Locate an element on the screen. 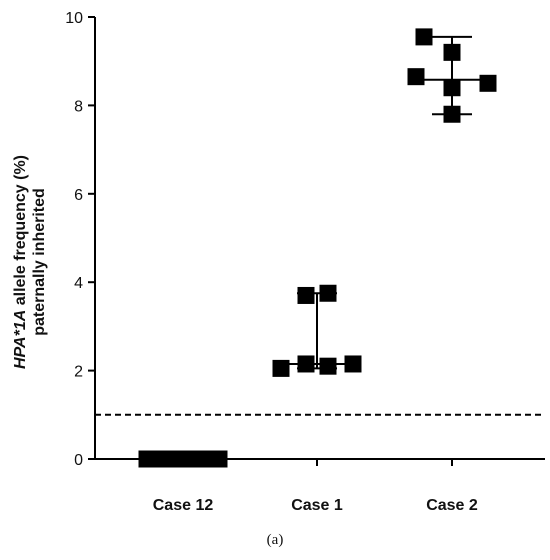 The width and height of the screenshot is (550, 560). y-axis-label: HPA*1A allele frequency (%) is located at coordinates (20, 262).